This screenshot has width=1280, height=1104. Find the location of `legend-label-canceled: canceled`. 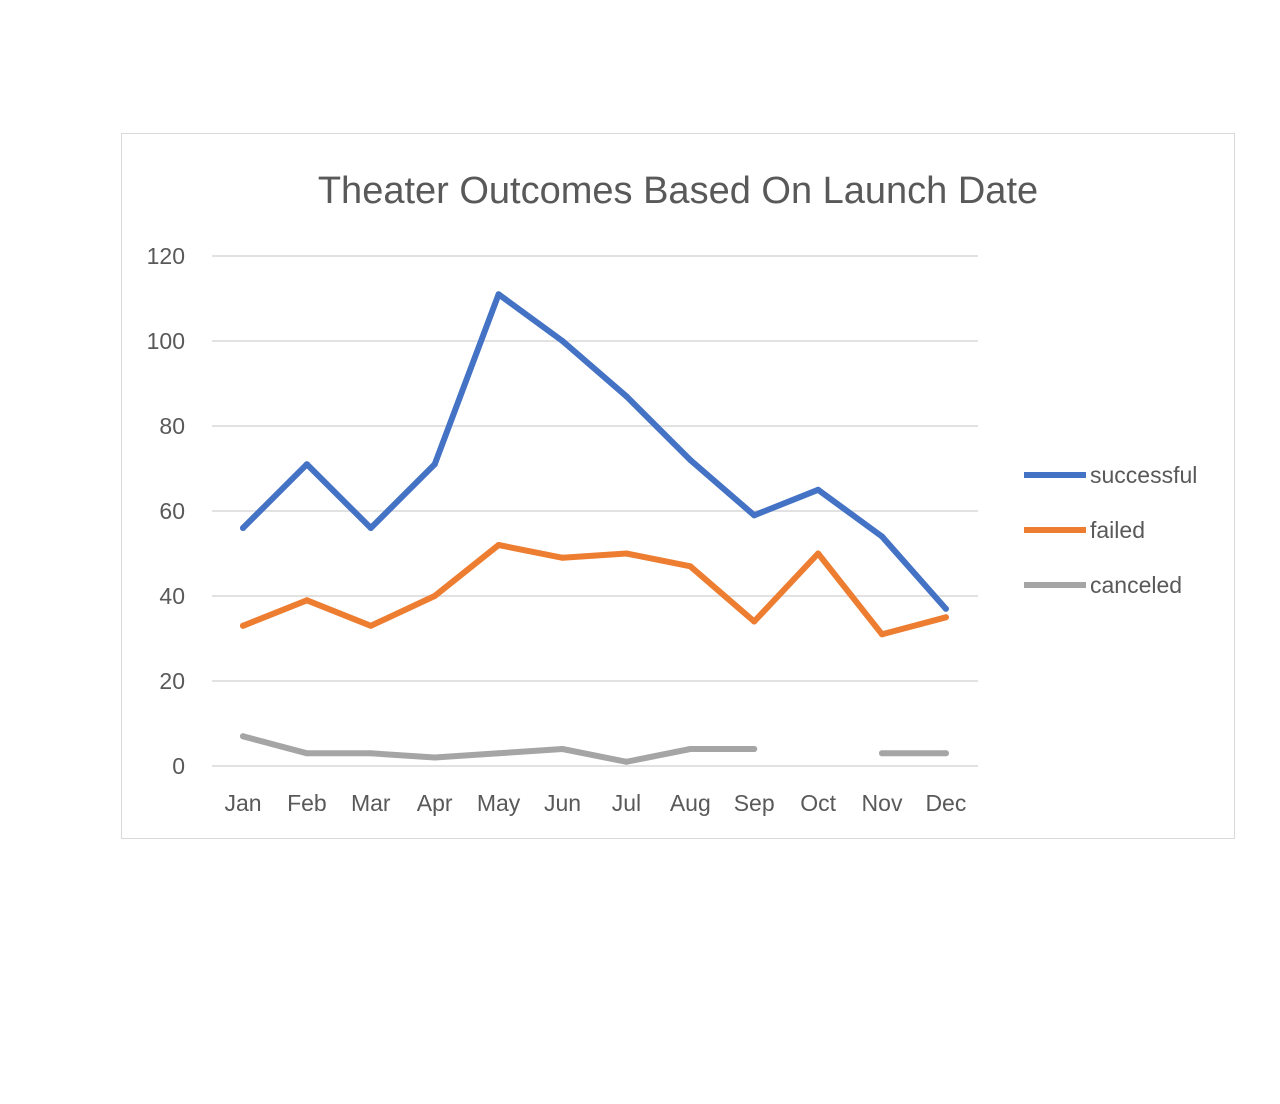

legend-label-canceled: canceled is located at coordinates (1136, 585).